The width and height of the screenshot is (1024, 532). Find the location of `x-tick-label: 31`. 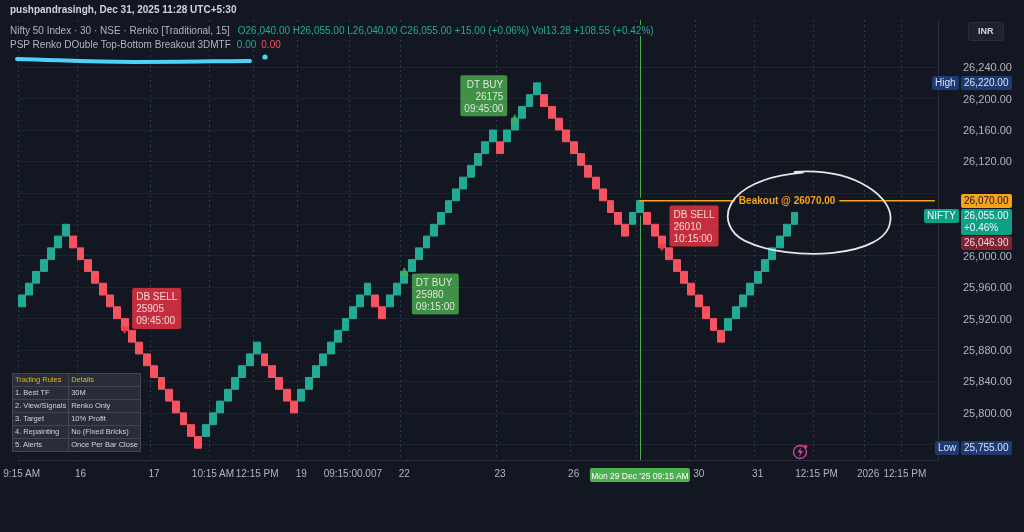

x-tick-label: 31 is located at coordinates (758, 473).